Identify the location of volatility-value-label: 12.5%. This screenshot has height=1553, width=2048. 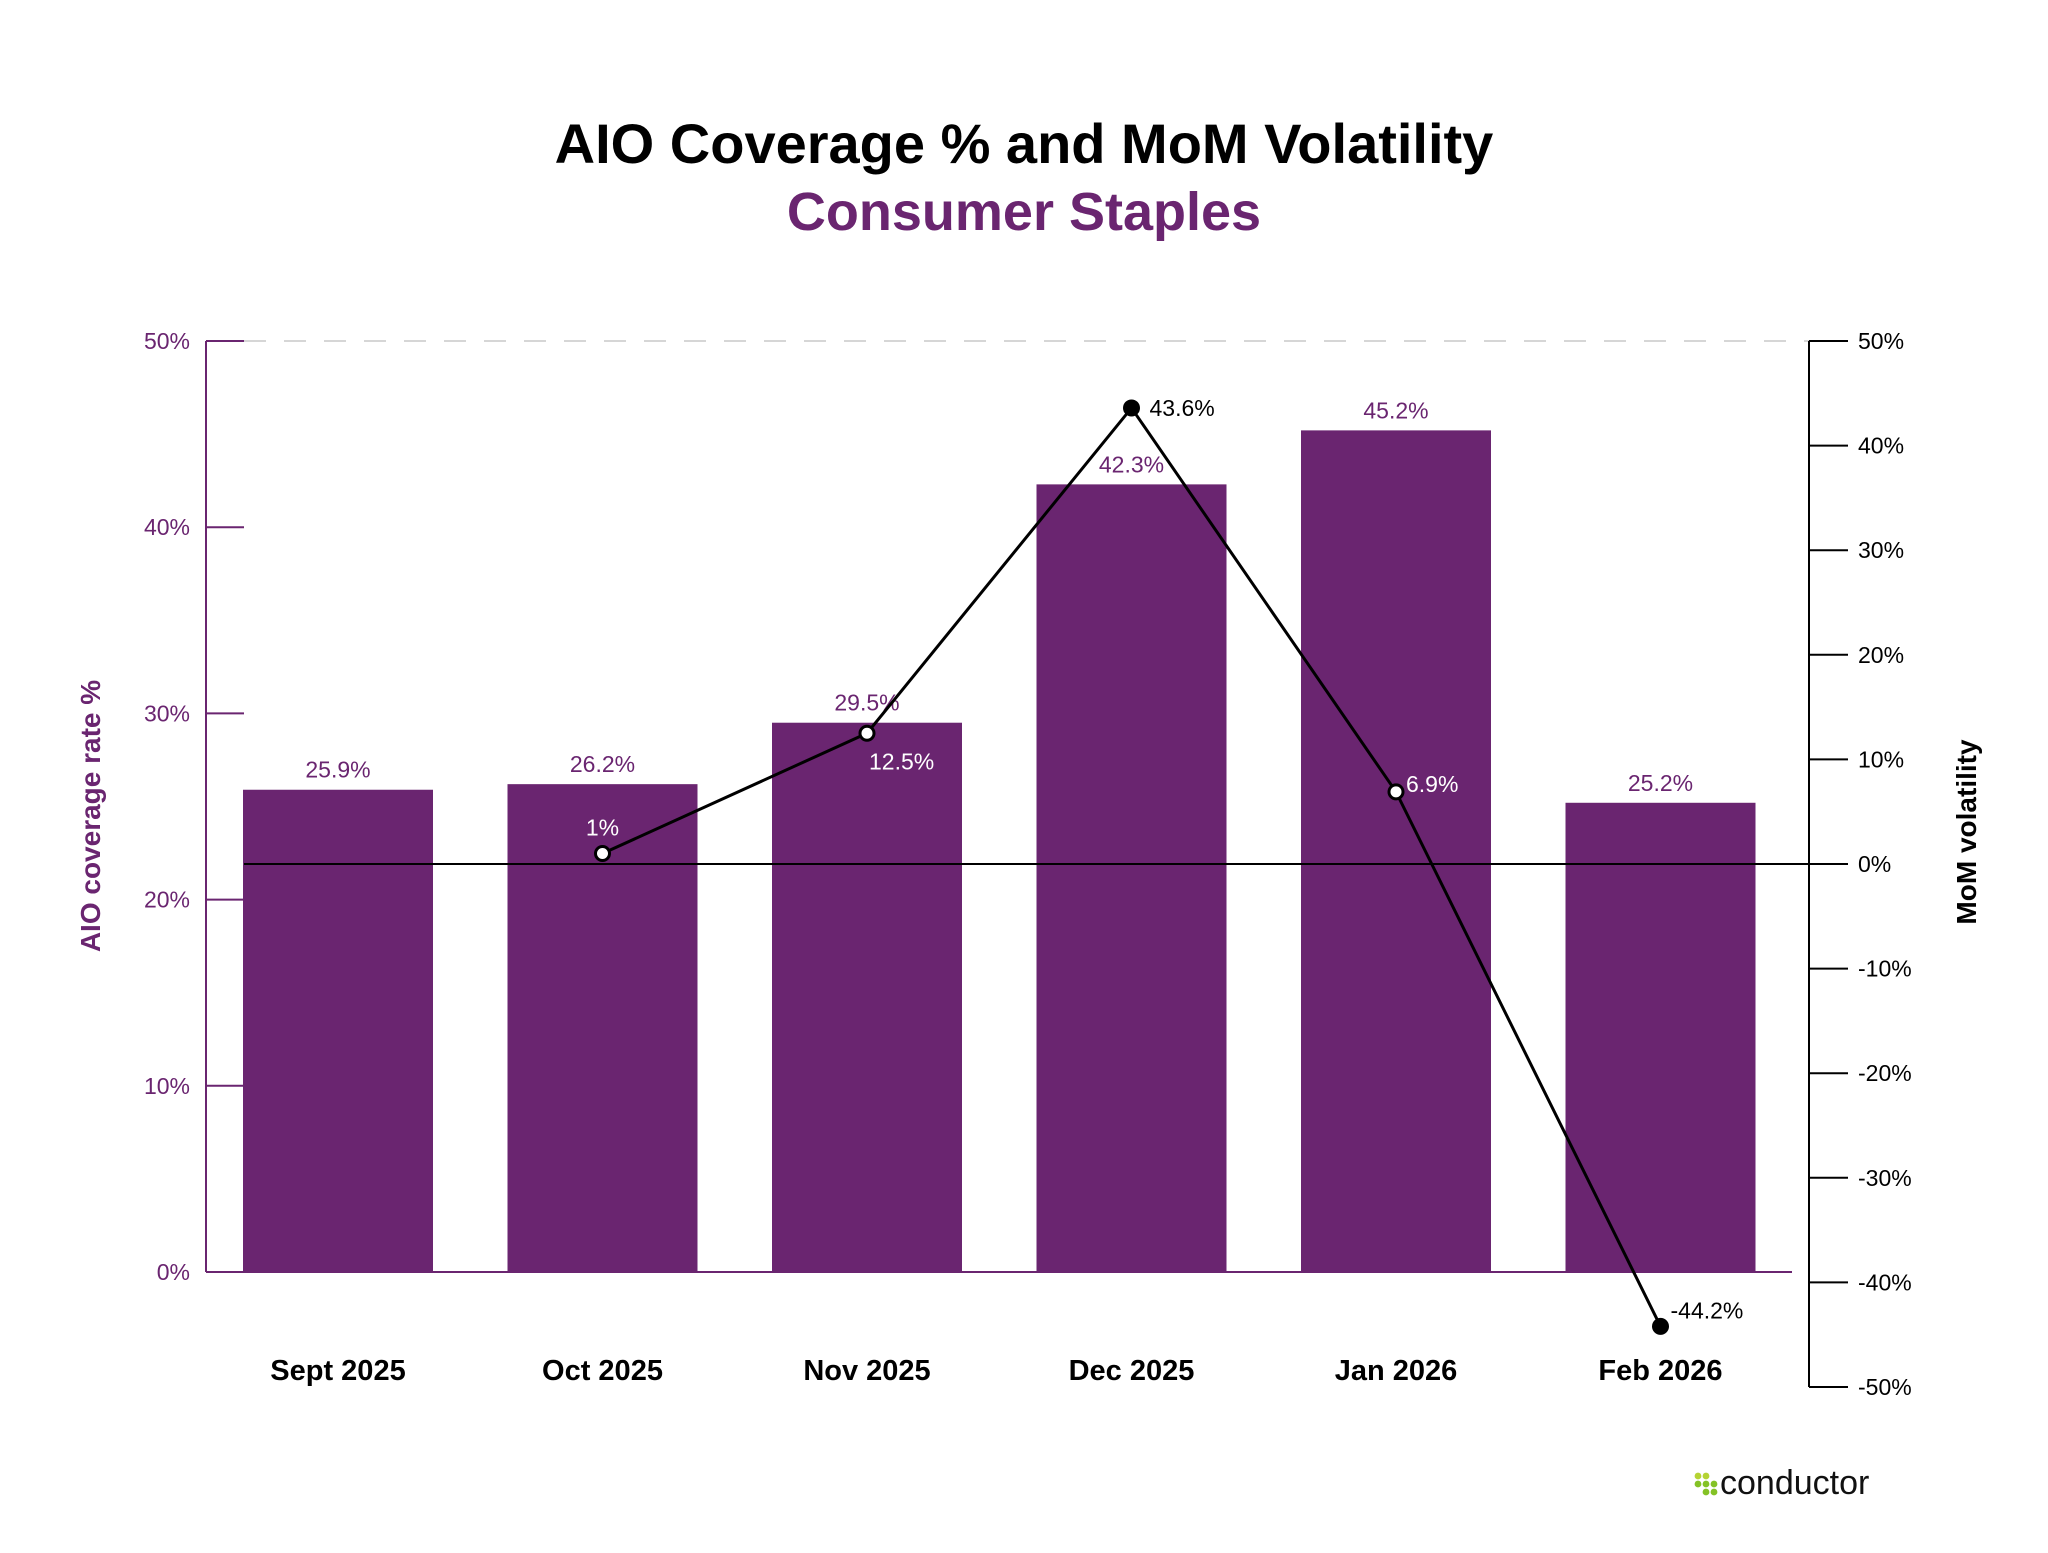
(901, 761).